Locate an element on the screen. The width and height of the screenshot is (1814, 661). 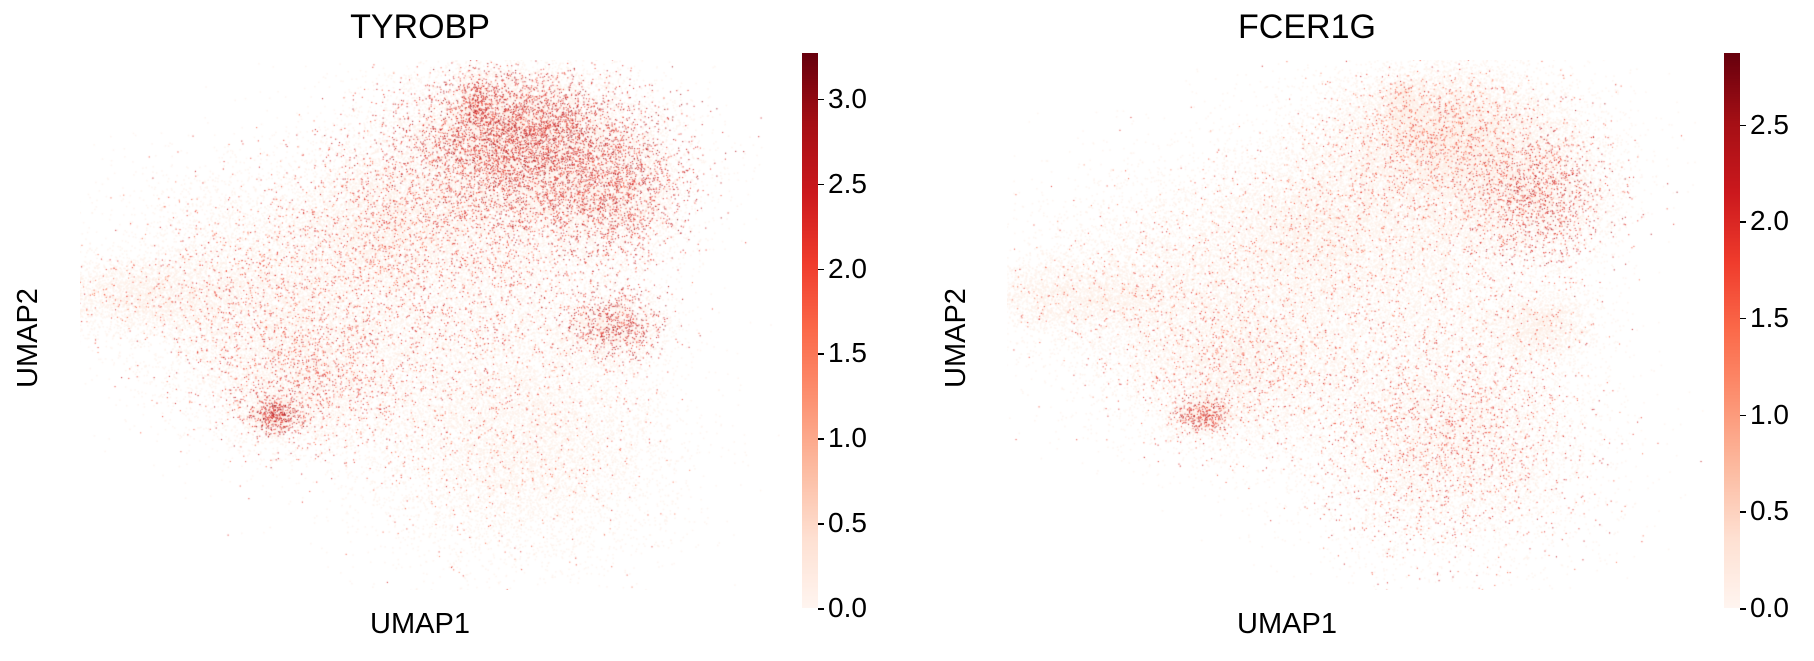
colorbar-ticks: 0.0 0.5 1.0 1.5 2.0 2.5 is located at coordinates (1777, 338).